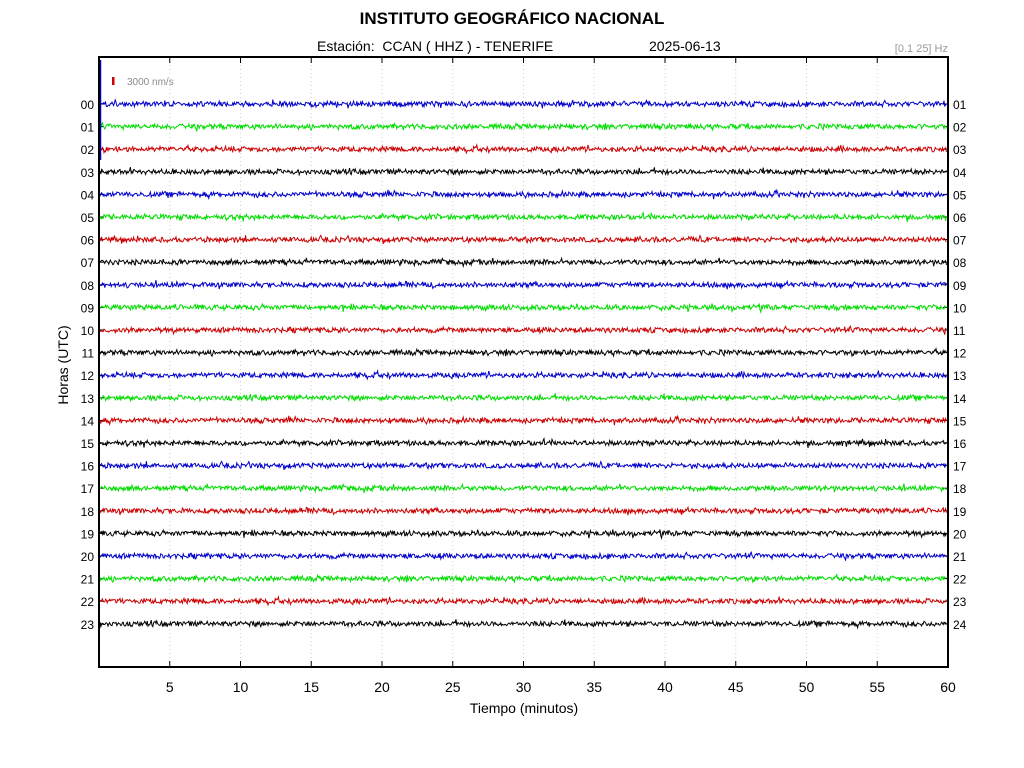  What do you see at coordinates (807, 687) in the screenshot?
I see `x-tick-label: 50` at bounding box center [807, 687].